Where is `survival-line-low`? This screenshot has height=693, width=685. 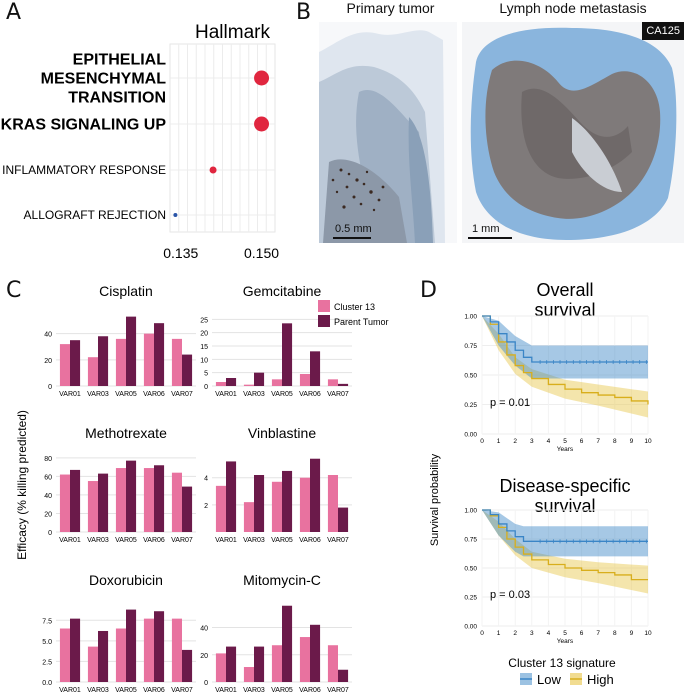 survival-line-low is located at coordinates (565, 525).